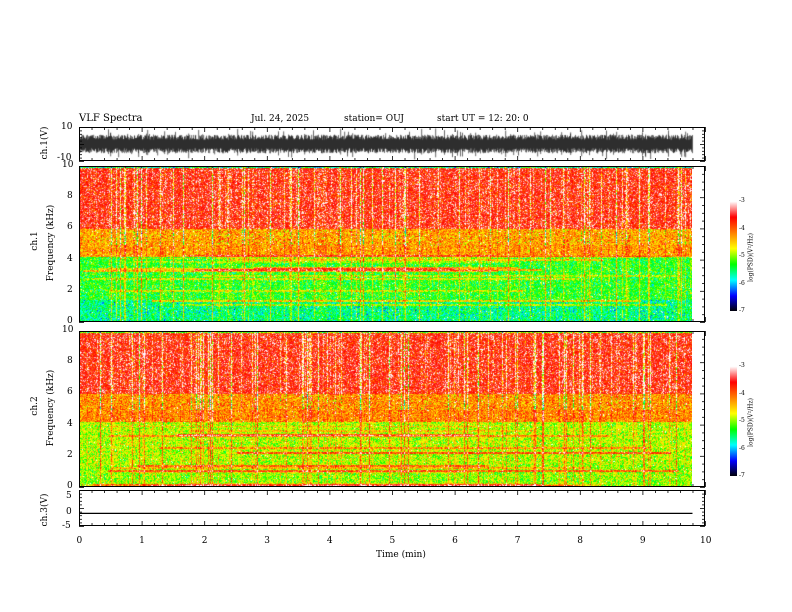  I want to click on time-tick-label: 10, so click(706, 541).